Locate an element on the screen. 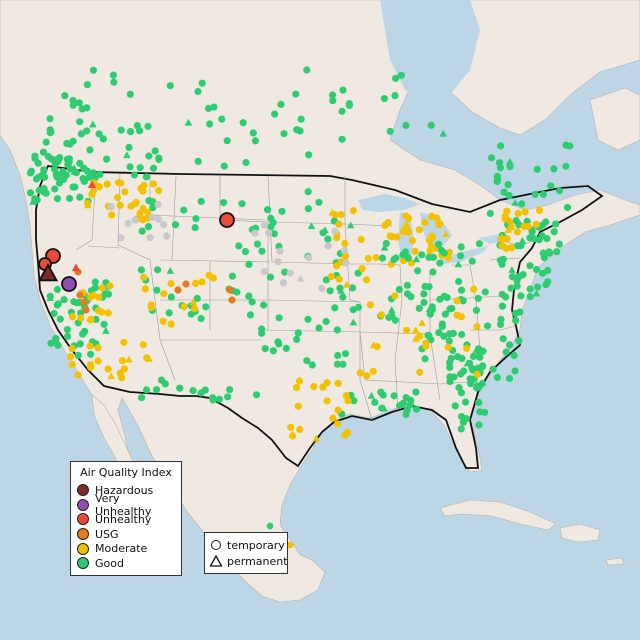 The image size is (640, 640). legend-item-unhealthy: Unhealthy is located at coordinates (126, 519).